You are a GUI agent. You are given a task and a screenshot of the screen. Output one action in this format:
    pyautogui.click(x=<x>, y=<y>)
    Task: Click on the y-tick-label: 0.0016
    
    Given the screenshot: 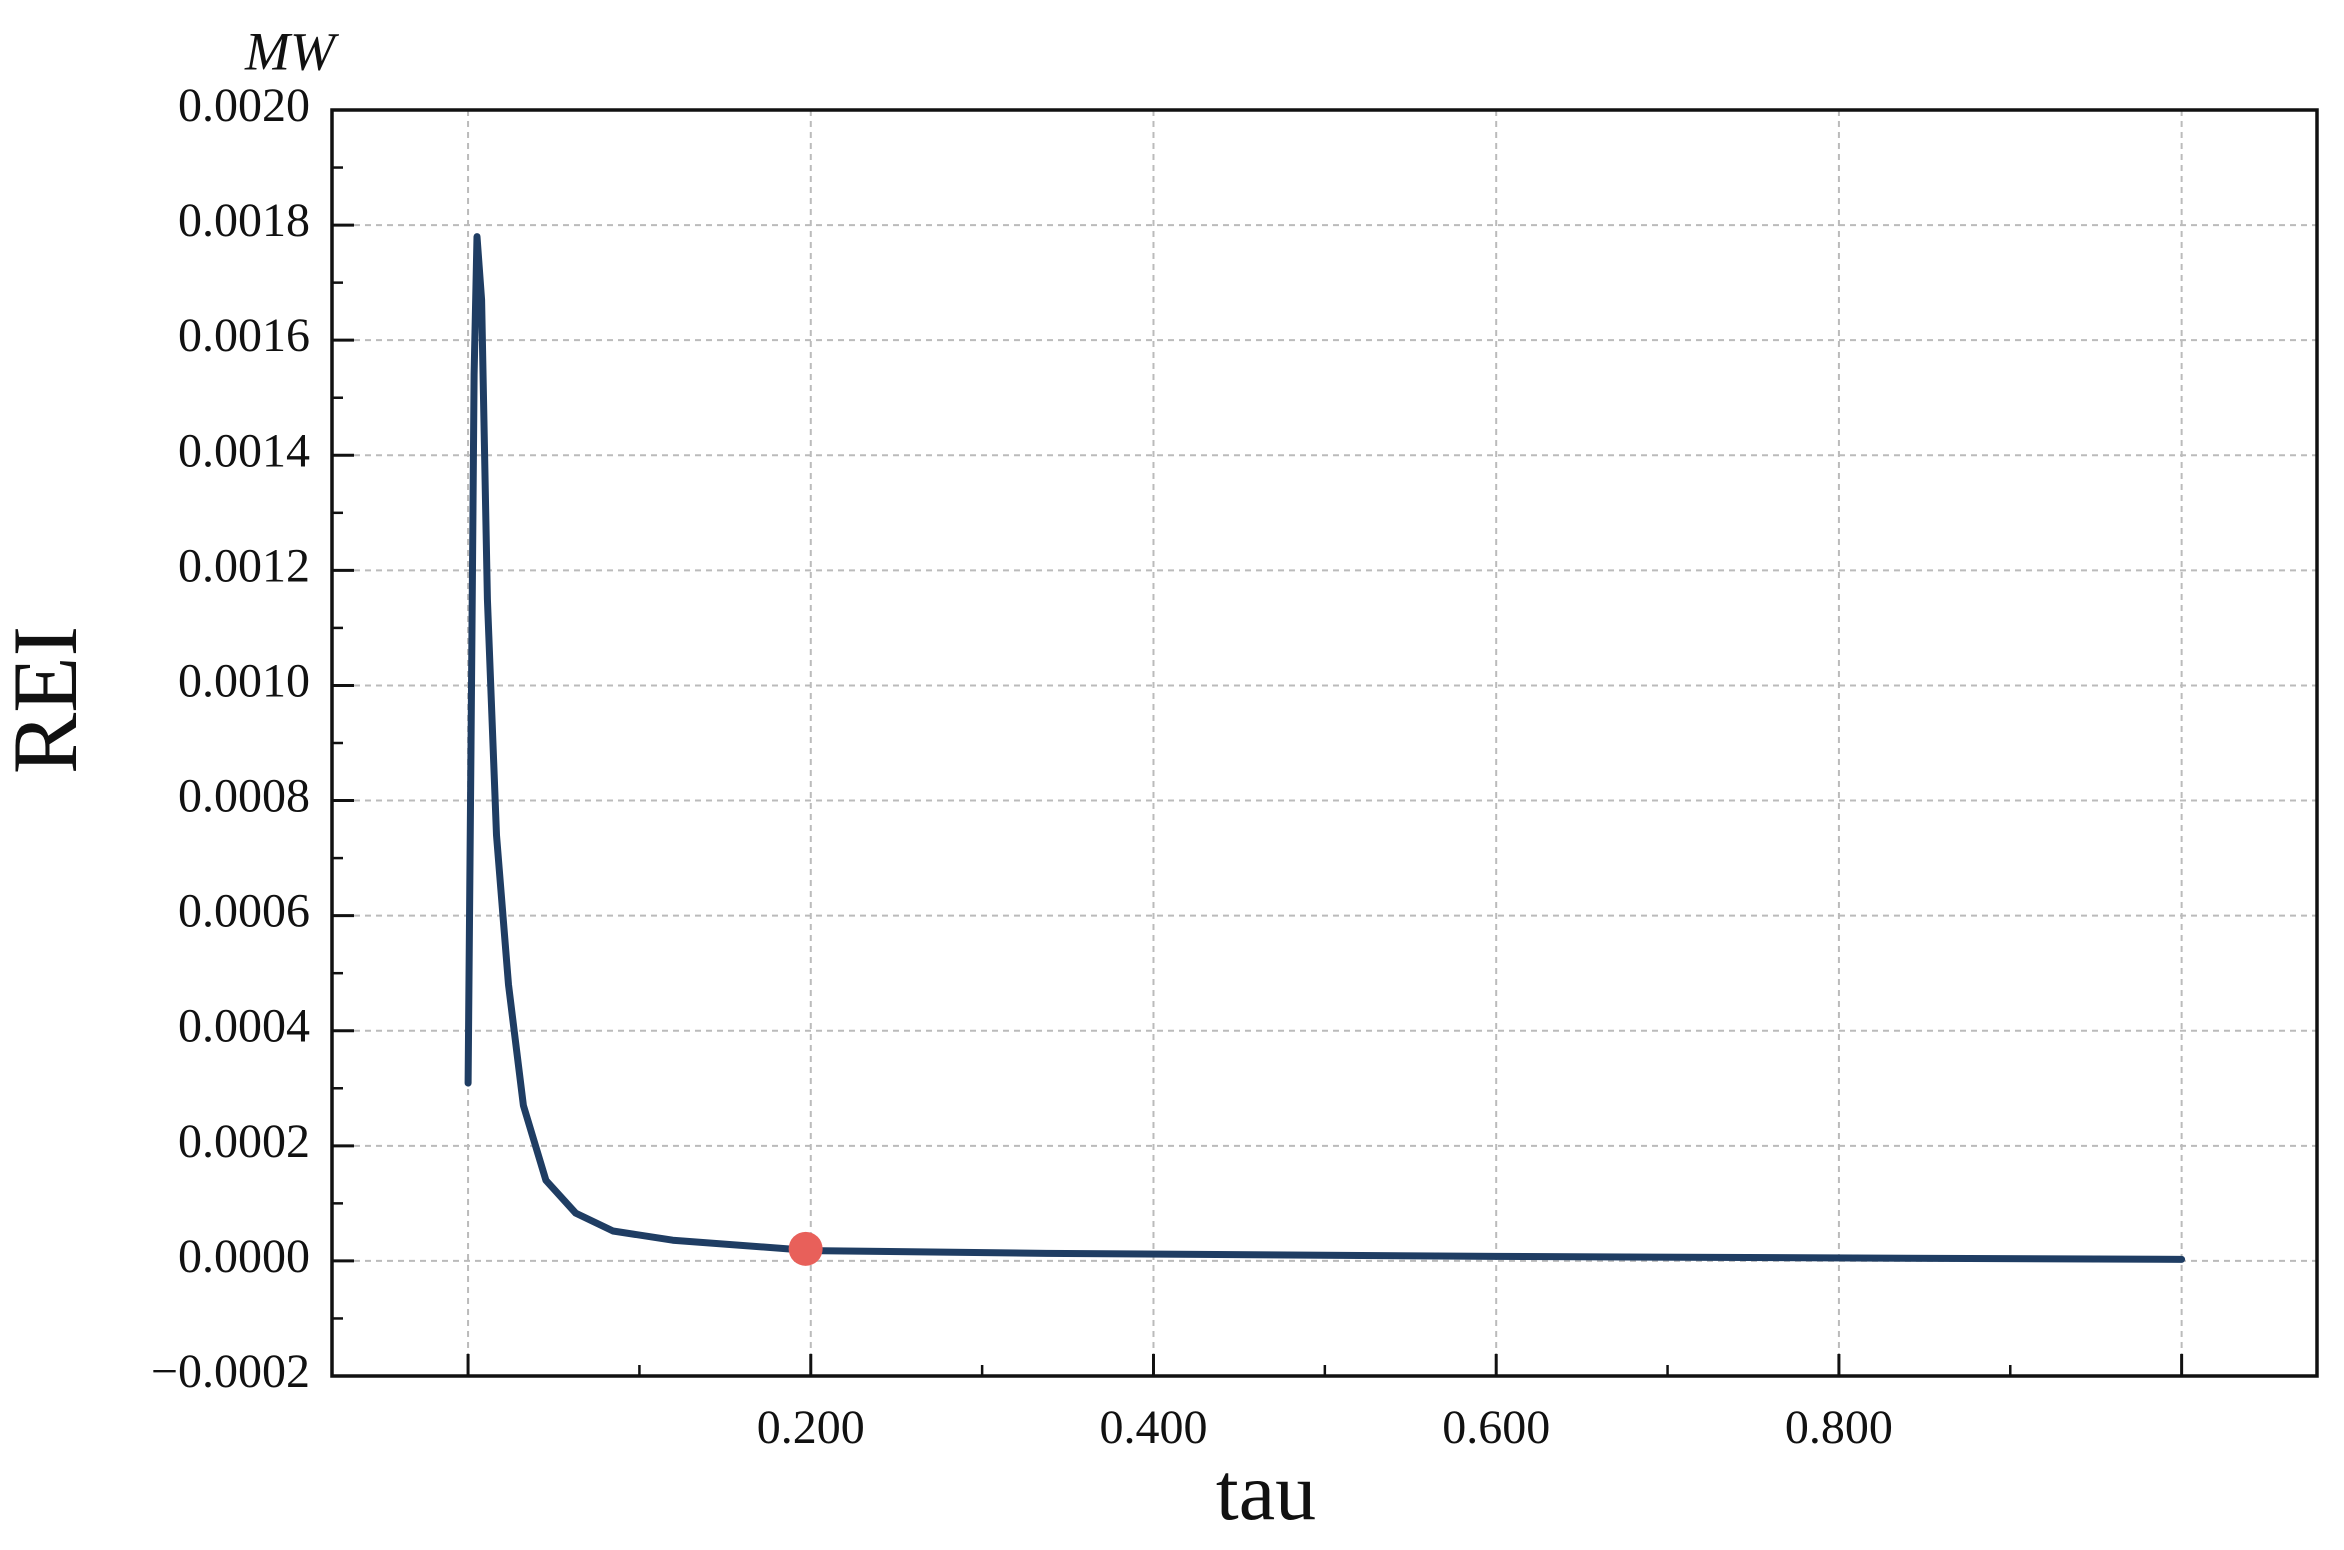 What is the action you would take?
    pyautogui.click(x=244, y=335)
    